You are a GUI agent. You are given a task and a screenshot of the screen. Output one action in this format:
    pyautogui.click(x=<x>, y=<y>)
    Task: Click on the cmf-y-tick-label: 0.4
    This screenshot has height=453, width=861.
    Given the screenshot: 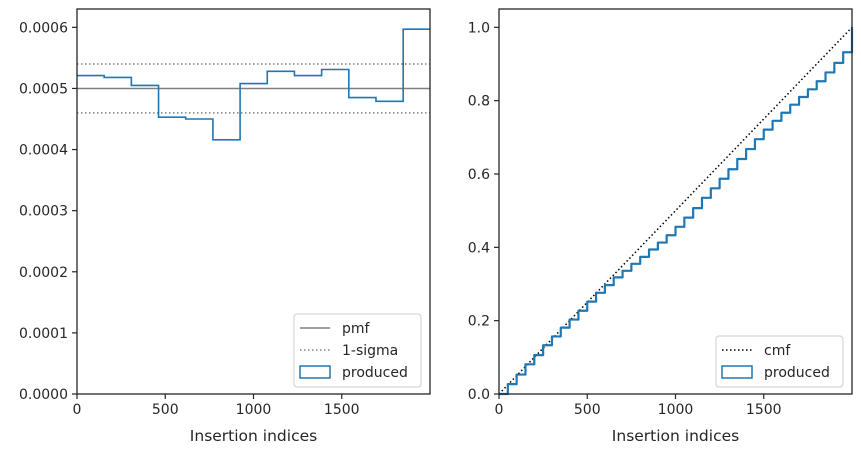 What is the action you would take?
    pyautogui.click(x=479, y=248)
    